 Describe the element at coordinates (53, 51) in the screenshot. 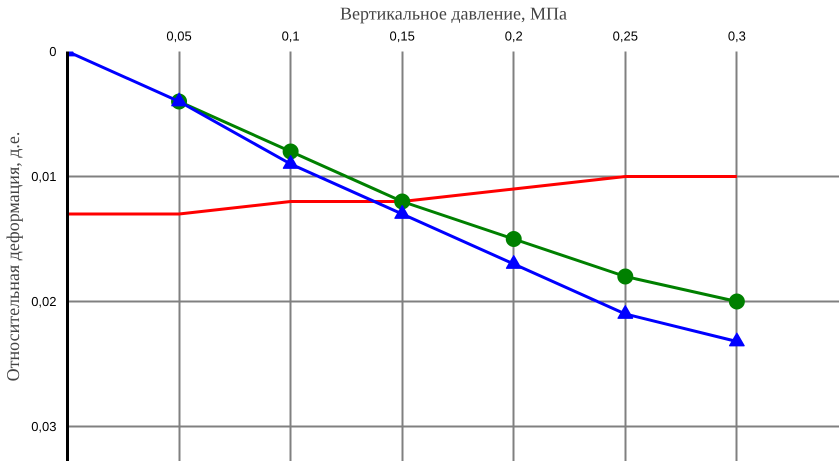

I see `y-tick-label: 0` at that location.